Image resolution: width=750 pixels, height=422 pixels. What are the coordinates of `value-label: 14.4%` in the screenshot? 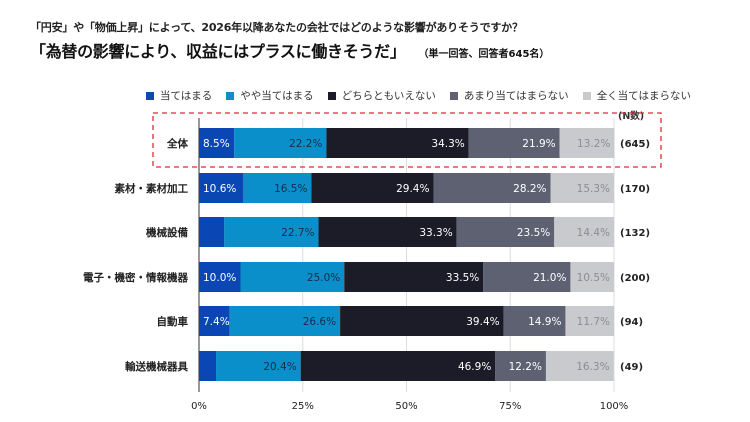 It's located at (593, 233).